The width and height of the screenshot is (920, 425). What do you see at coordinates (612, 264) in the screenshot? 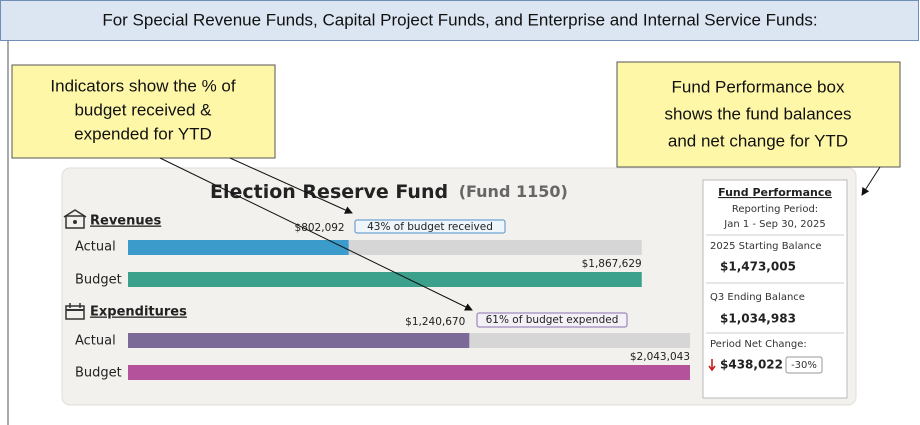
I see `revenue-budget-value: $1,867,629` at bounding box center [612, 264].